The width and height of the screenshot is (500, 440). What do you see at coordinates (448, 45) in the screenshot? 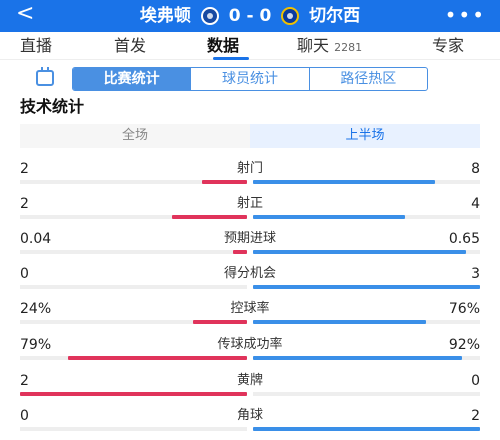
I see `tab-experts: 专家` at bounding box center [448, 45].